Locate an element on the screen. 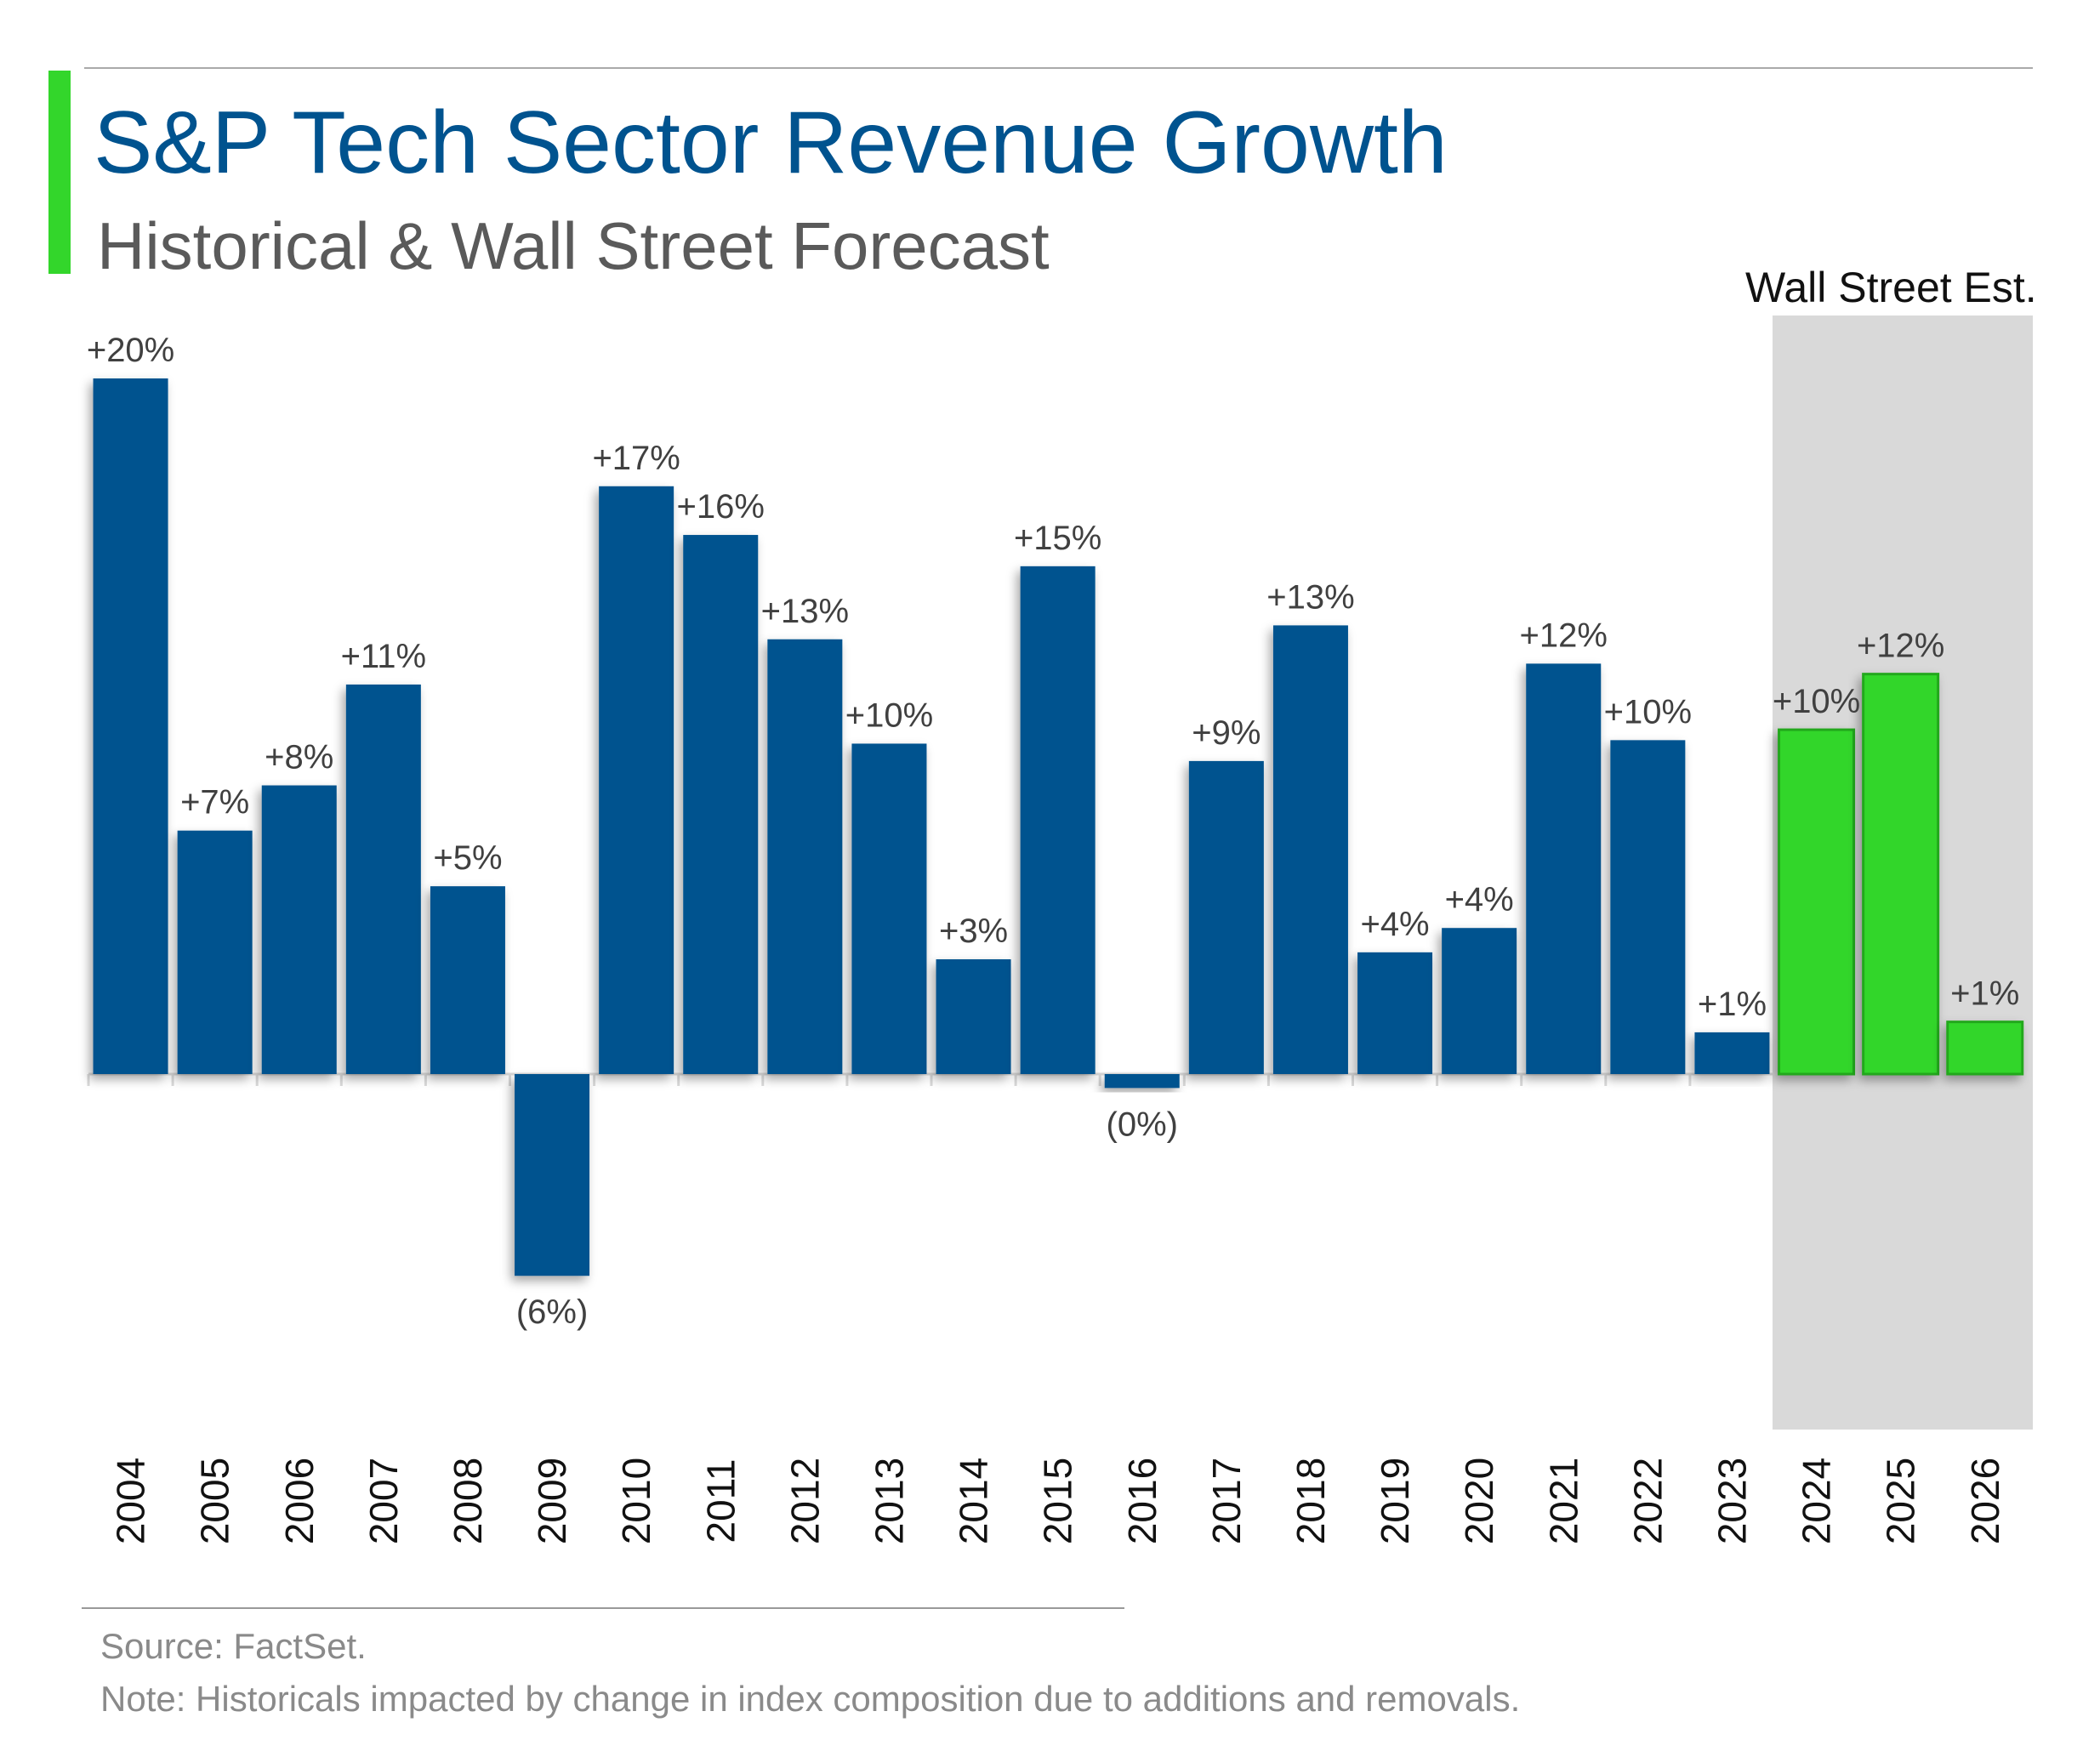 Image resolution: width=2100 pixels, height=1751 pixels. bar-2022 is located at coordinates (1648, 907).